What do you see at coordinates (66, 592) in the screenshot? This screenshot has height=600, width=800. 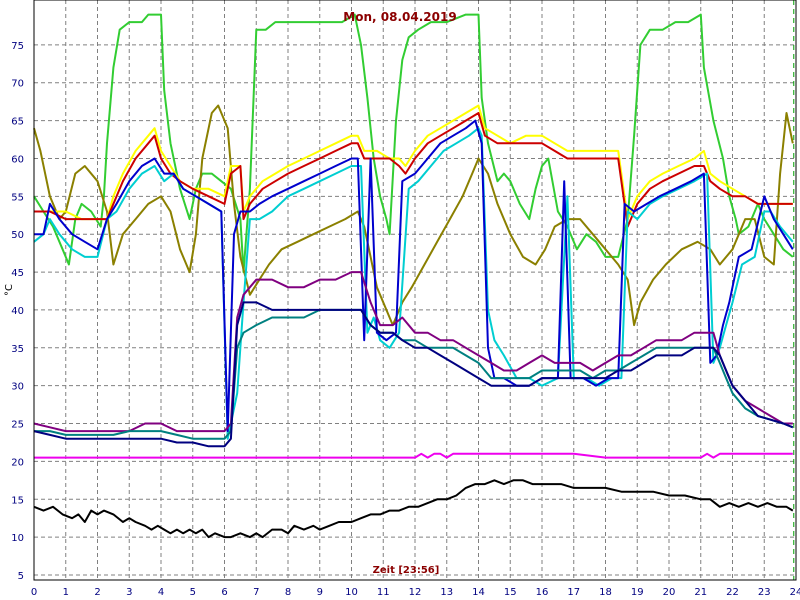 I see `x-tick-label: 1` at bounding box center [66, 592].